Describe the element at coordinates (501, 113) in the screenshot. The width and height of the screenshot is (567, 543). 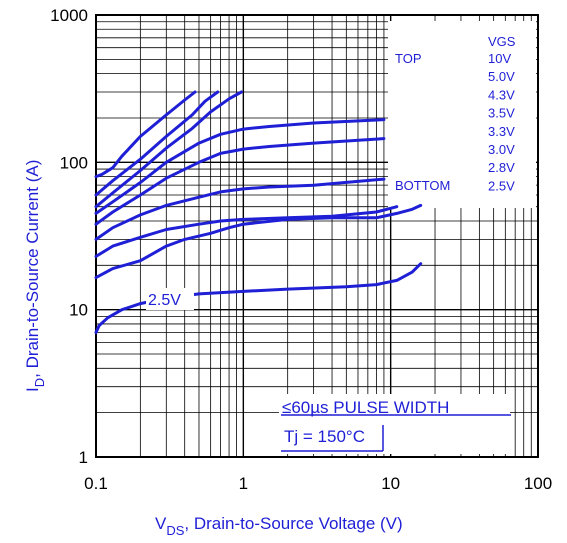
I see `legend-entry: 3.5V` at that location.